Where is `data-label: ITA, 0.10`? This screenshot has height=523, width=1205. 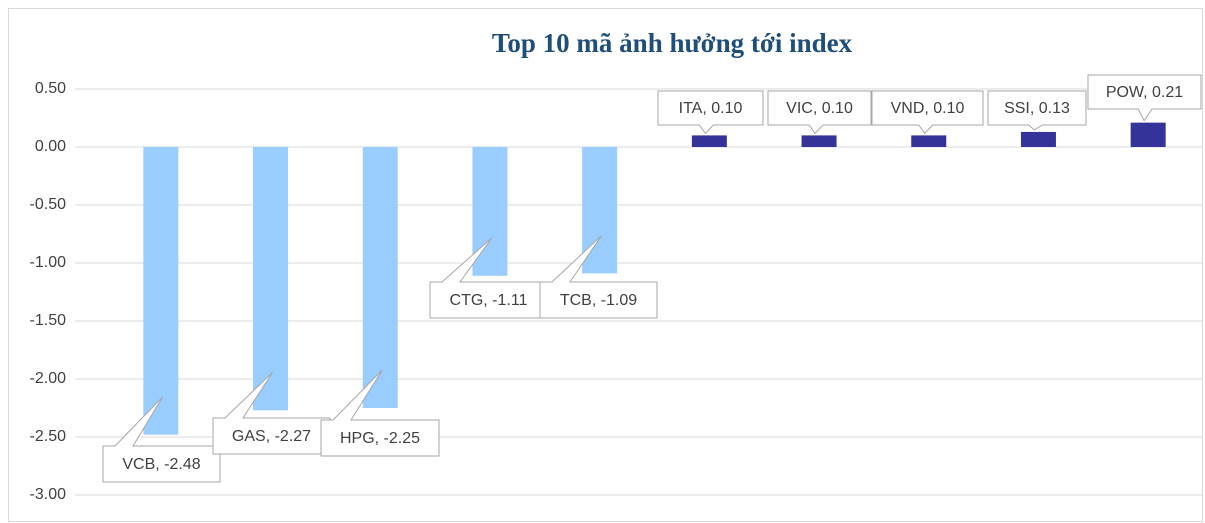
data-label: ITA, 0.10 is located at coordinates (711, 108).